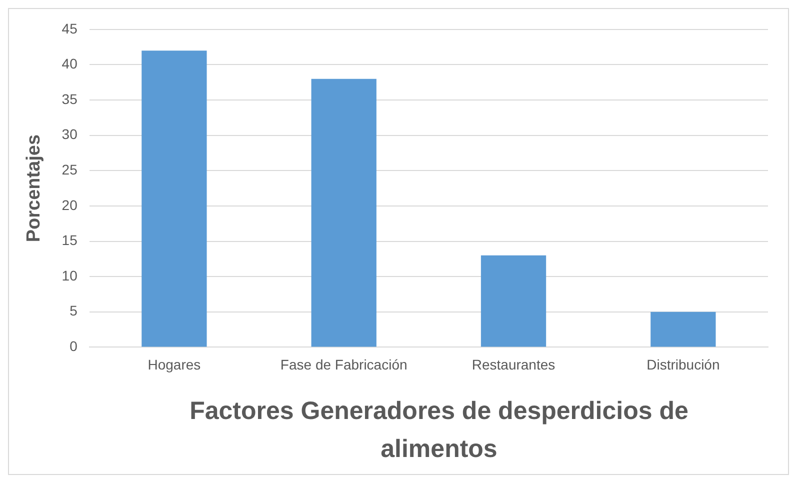 This screenshot has width=797, height=483. What do you see at coordinates (174, 364) in the screenshot?
I see `x-tick-label: Hogares` at bounding box center [174, 364].